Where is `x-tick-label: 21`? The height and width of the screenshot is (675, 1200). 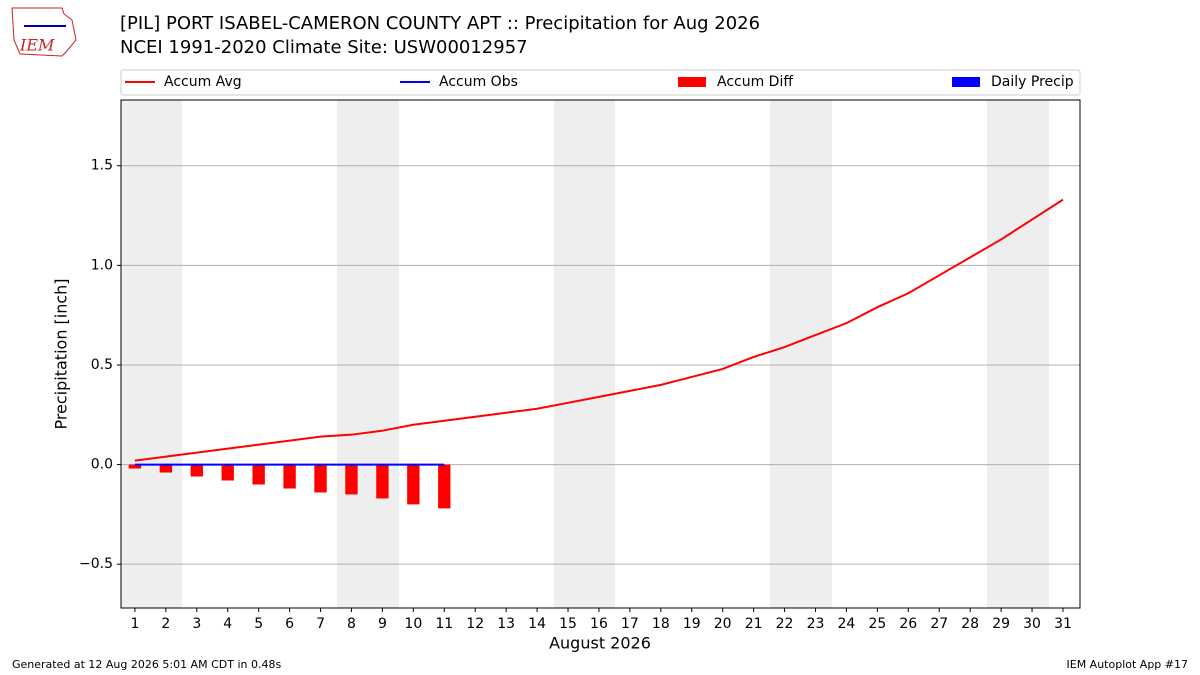
x-tick-label: 21 is located at coordinates (754, 624).